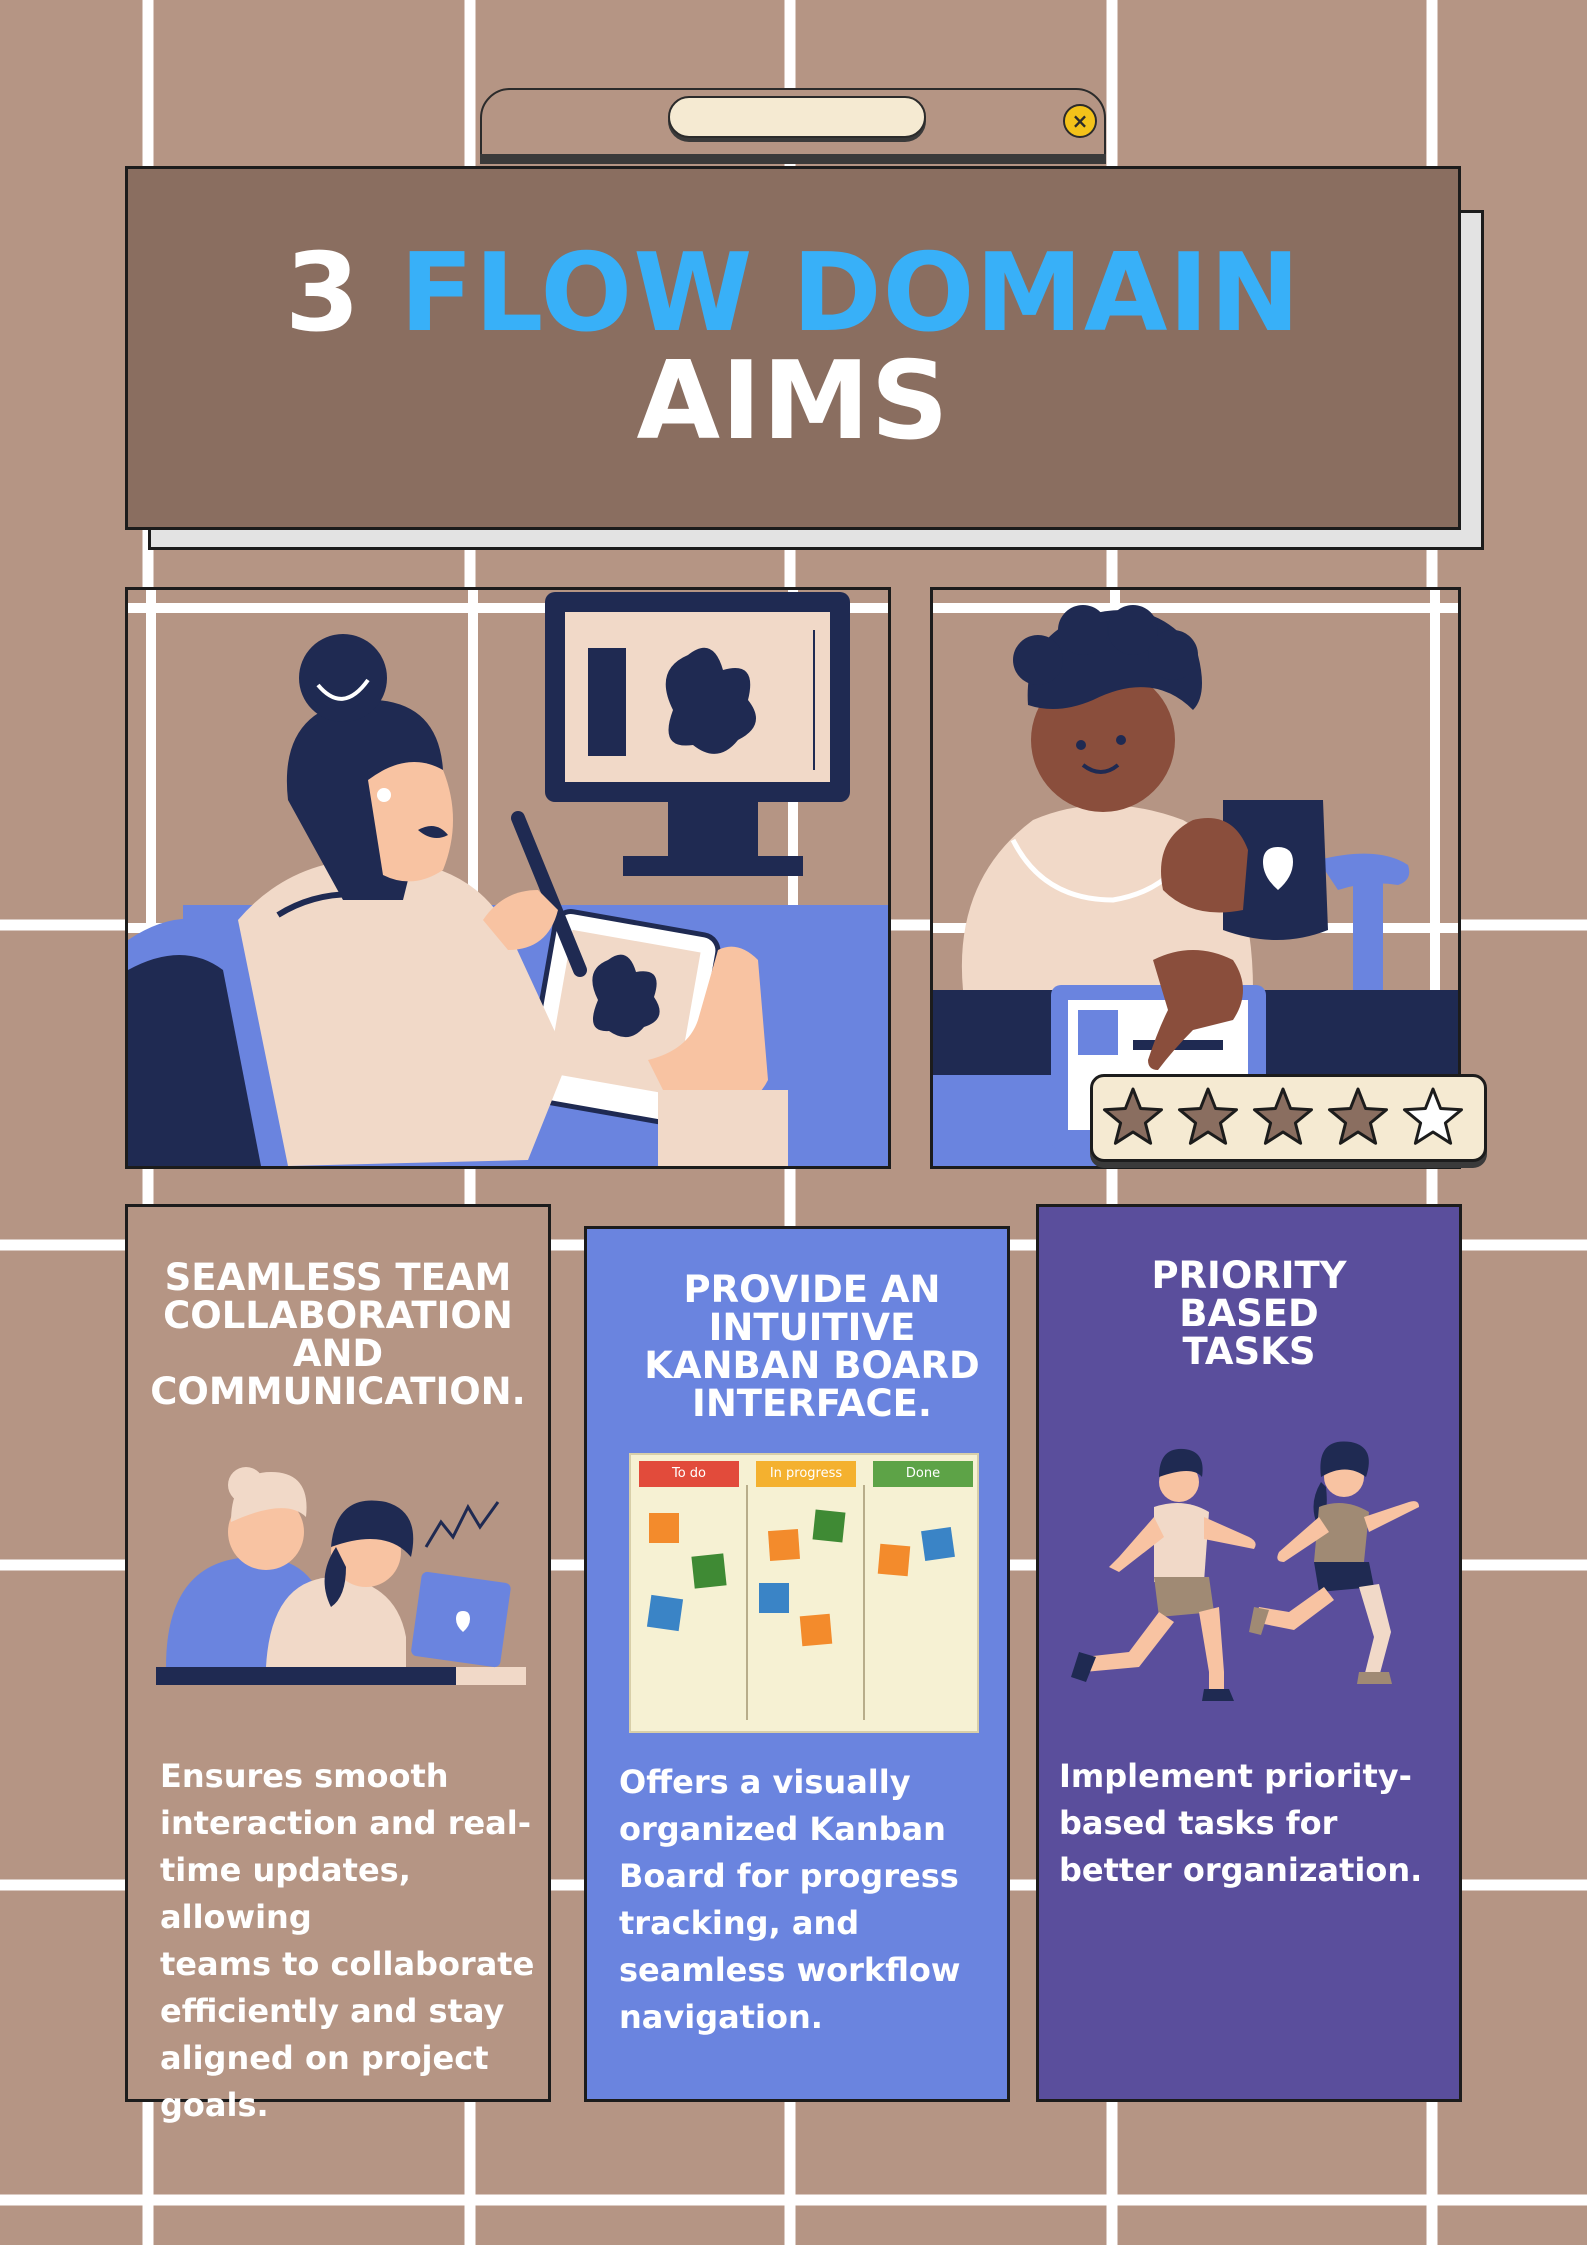 The width and height of the screenshot is (1587, 2245). Describe the element at coordinates (797, 117) in the screenshot. I see `window-pill` at that location.